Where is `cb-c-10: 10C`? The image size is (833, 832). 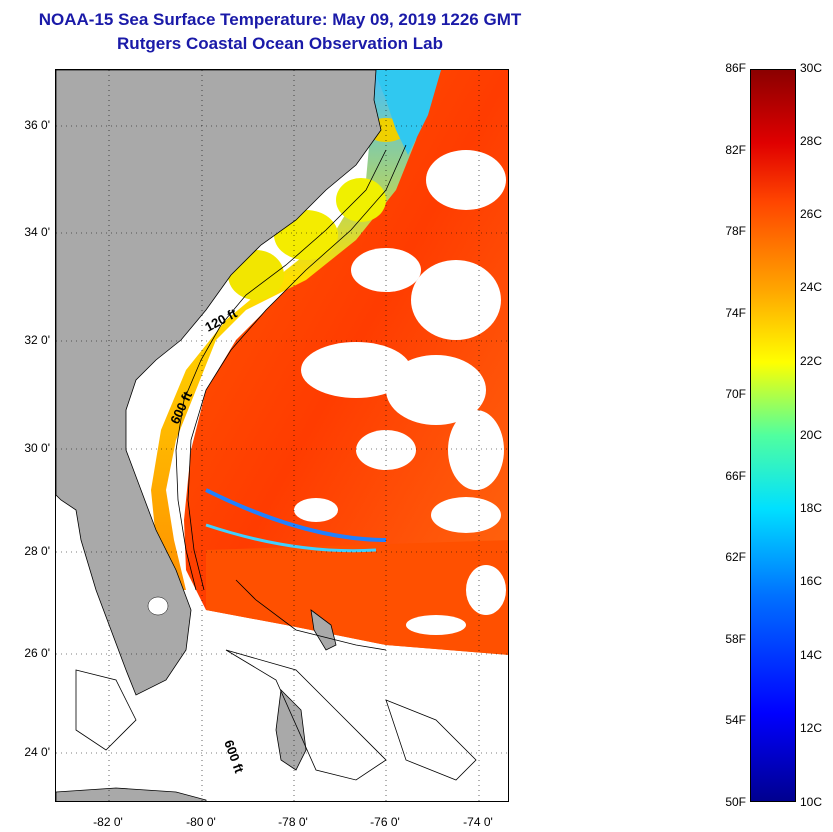
cb-c-10: 10C is located at coordinates (811, 802).